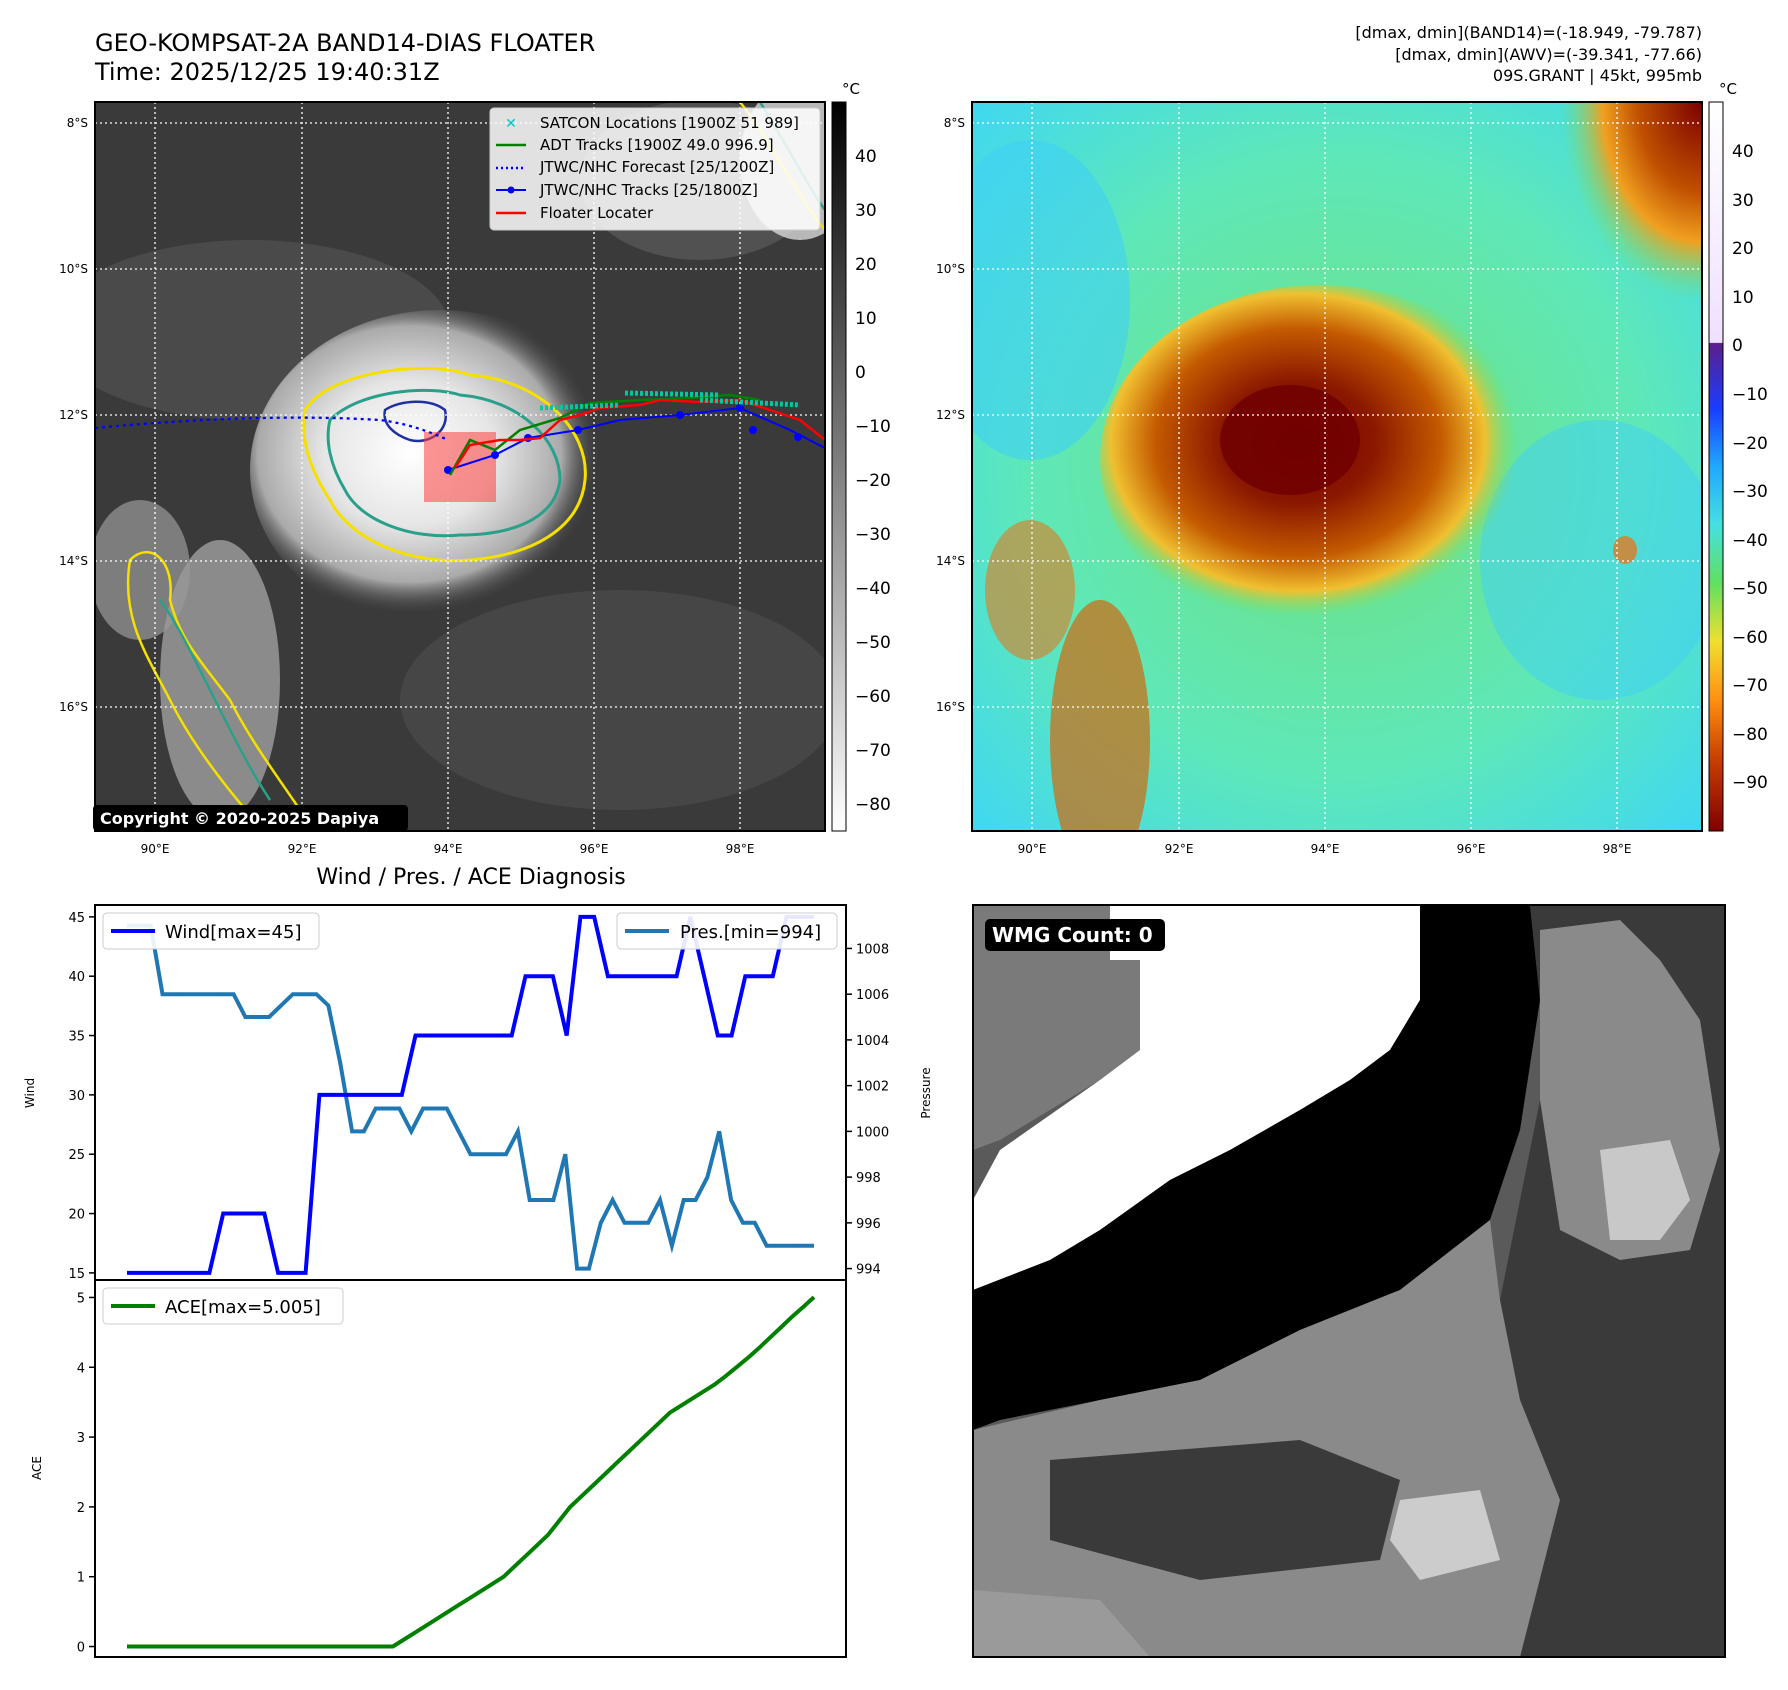  I want to click on color-tick: 10, so click(1743, 298).